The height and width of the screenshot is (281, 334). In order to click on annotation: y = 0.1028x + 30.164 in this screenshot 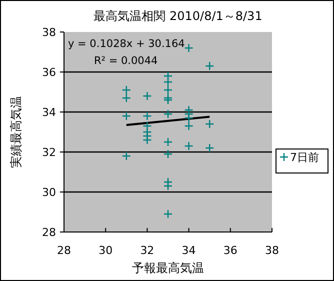, I will do `click(127, 44)`.